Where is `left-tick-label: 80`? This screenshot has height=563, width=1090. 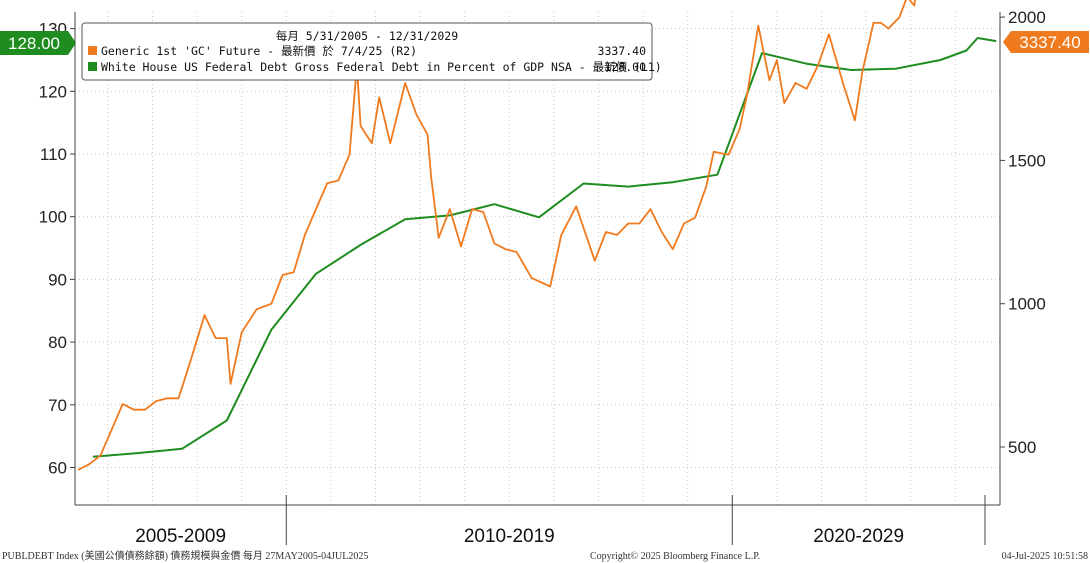
left-tick-label: 80 is located at coordinates (57, 342).